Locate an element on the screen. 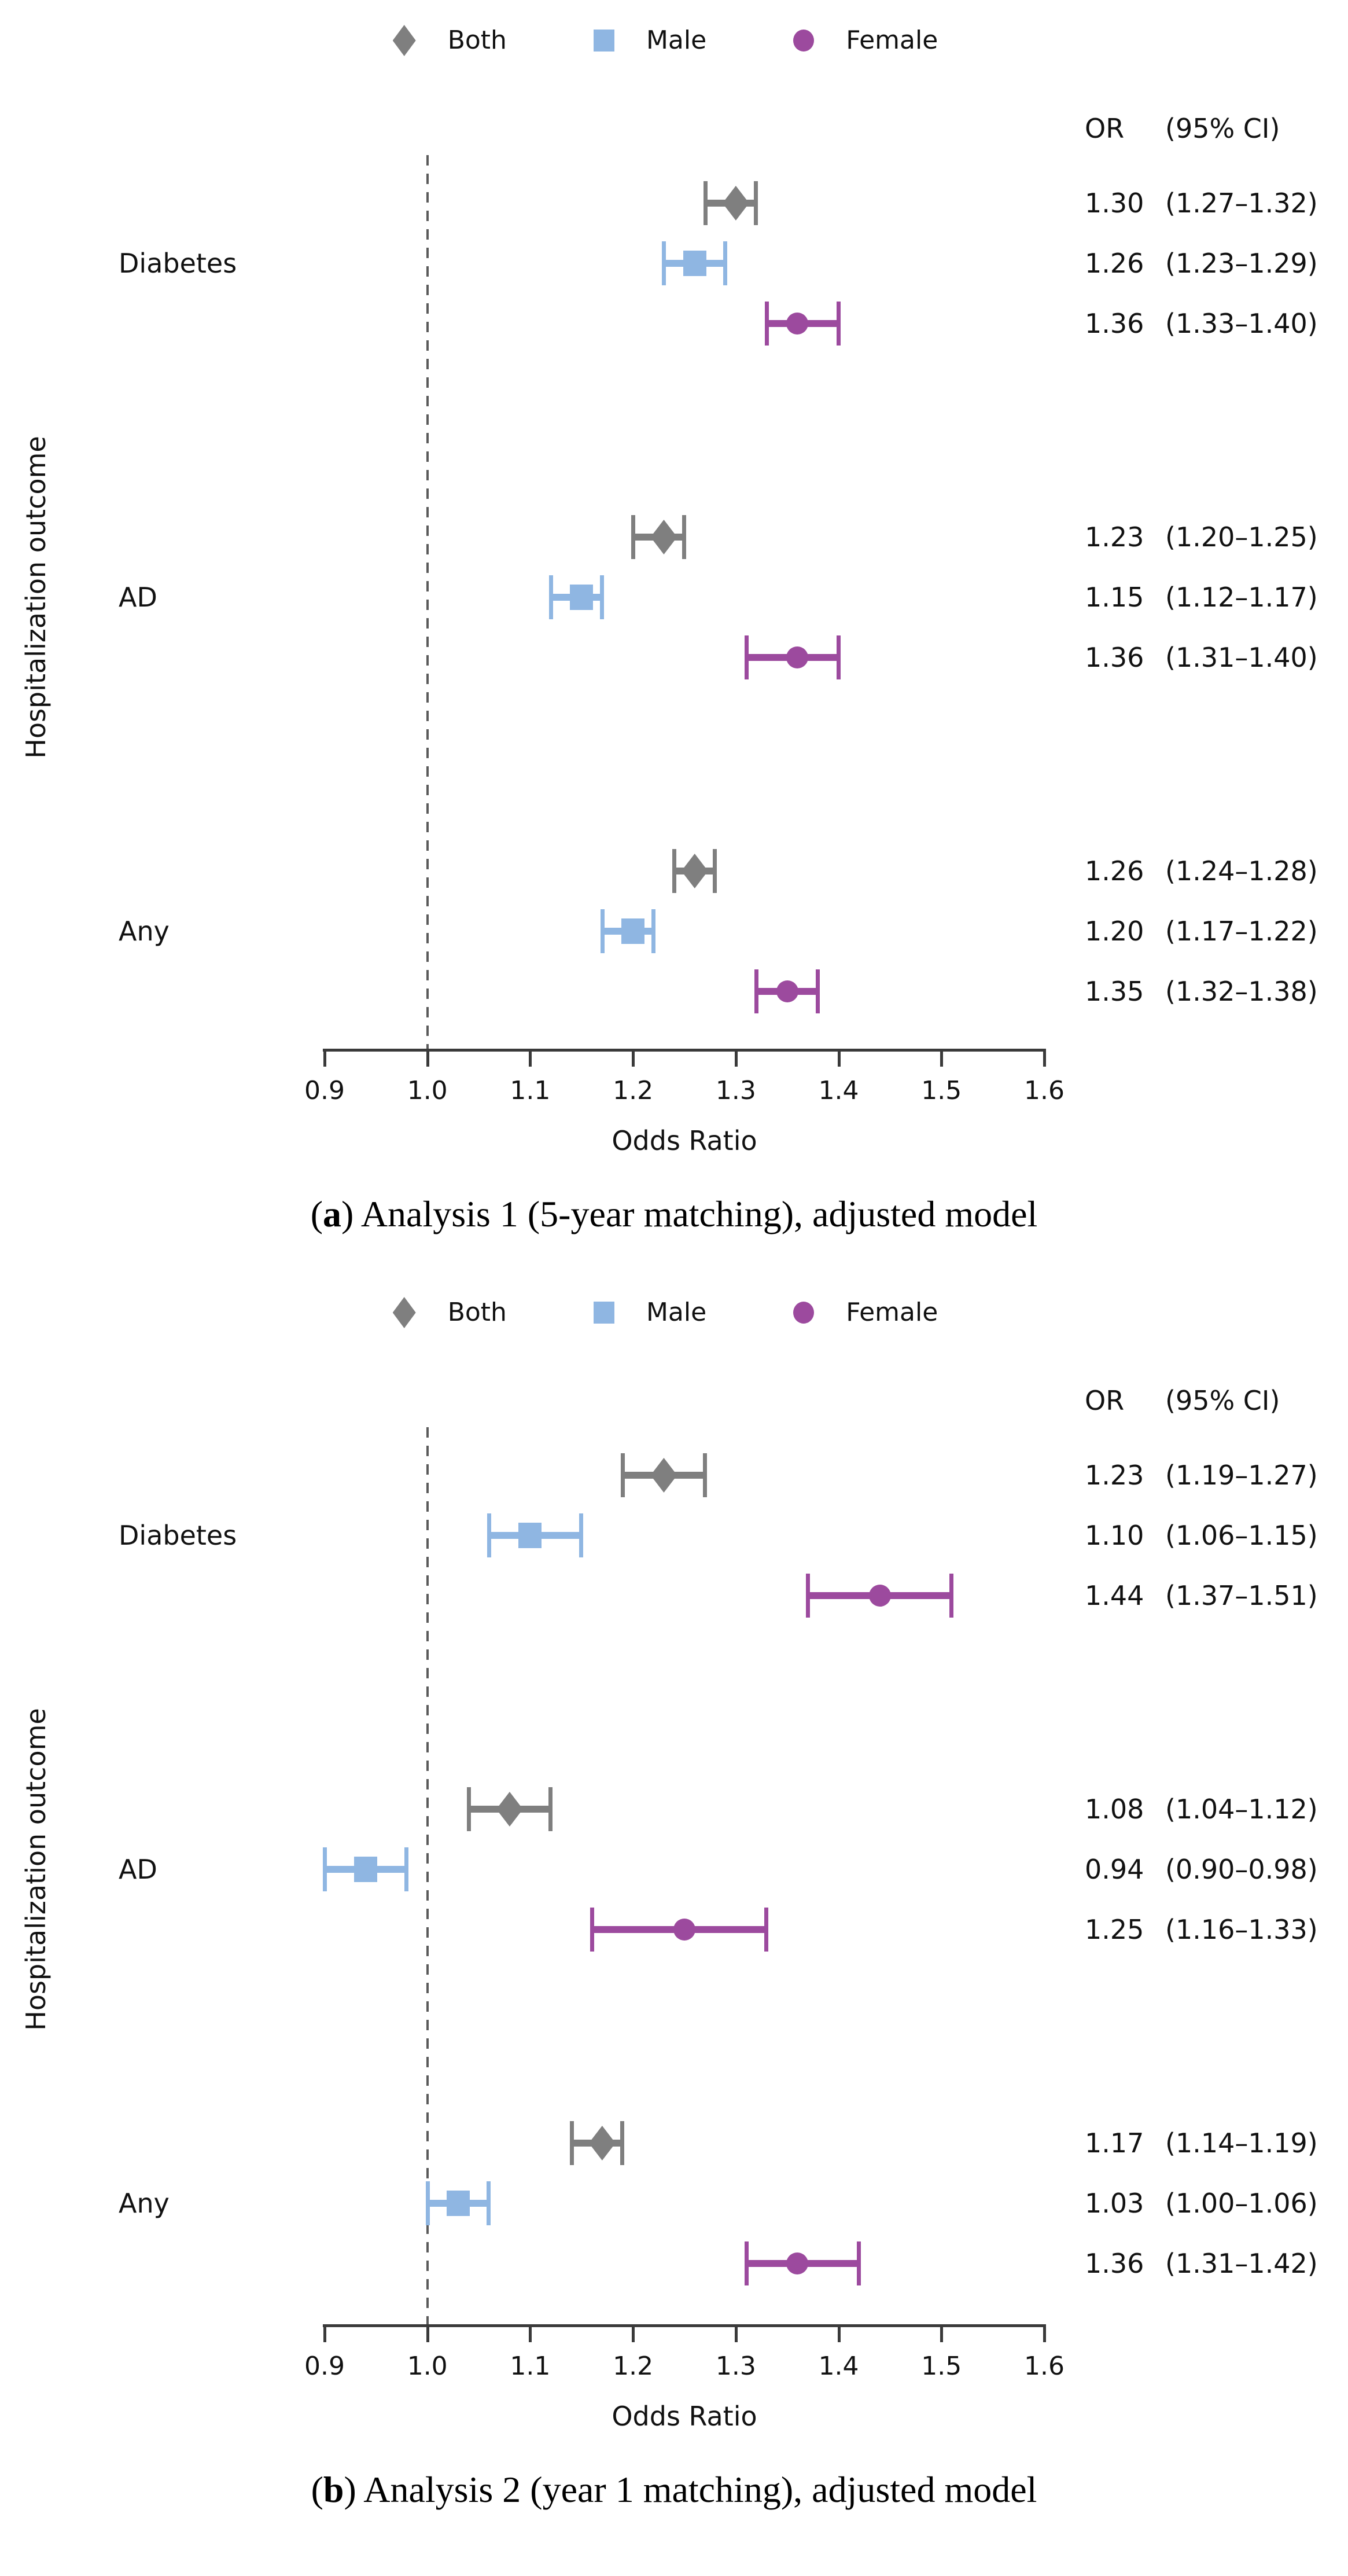  ci-value: (0.90–0.98) is located at coordinates (1241, 1869).